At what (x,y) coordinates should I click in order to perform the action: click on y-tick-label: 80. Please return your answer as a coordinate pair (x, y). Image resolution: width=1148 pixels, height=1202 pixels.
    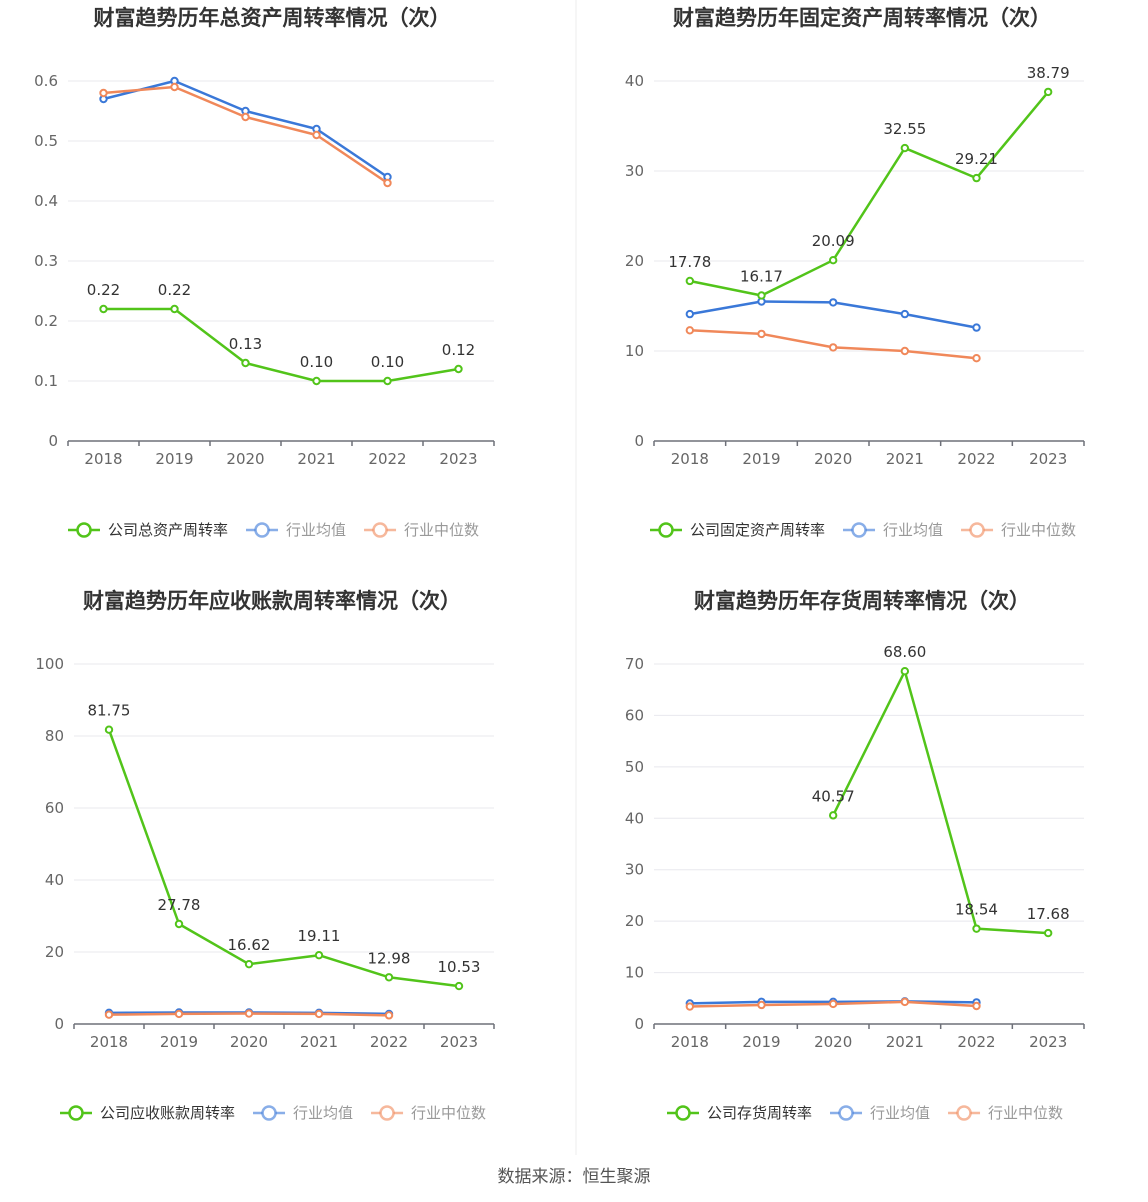
    Looking at the image, I should click on (54, 736).